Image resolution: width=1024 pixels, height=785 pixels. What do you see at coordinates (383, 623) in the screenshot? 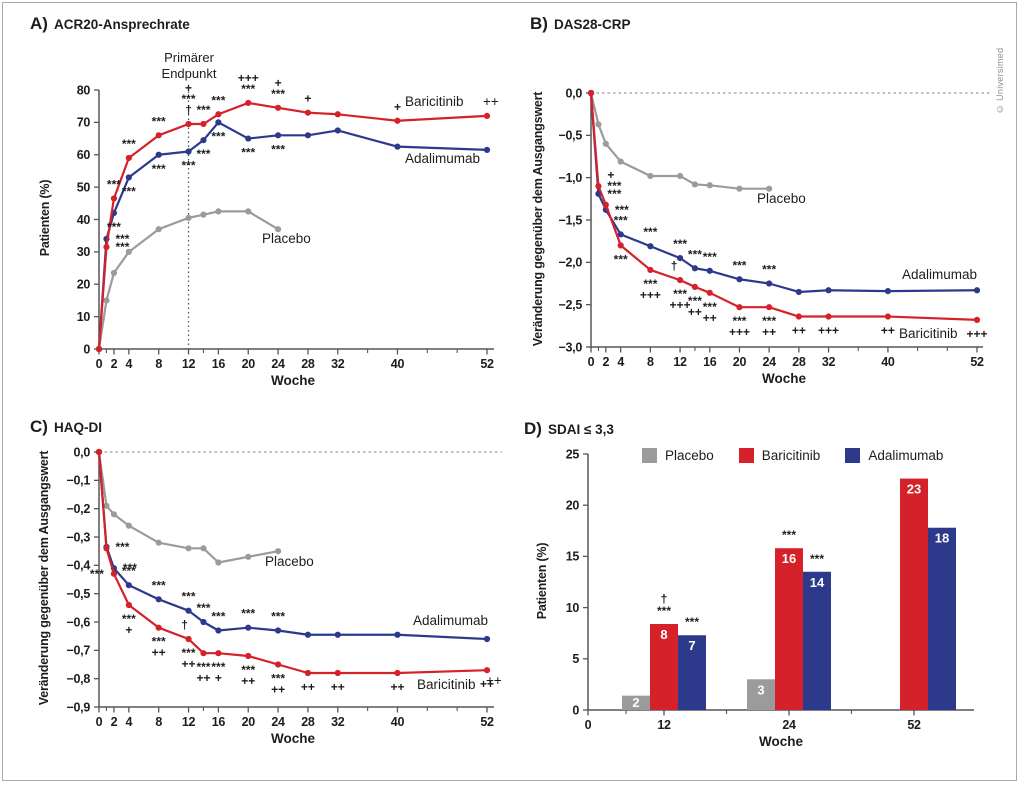
I see `series-labels: Placebo Adalimumab Baricitinib ++` at bounding box center [383, 623].